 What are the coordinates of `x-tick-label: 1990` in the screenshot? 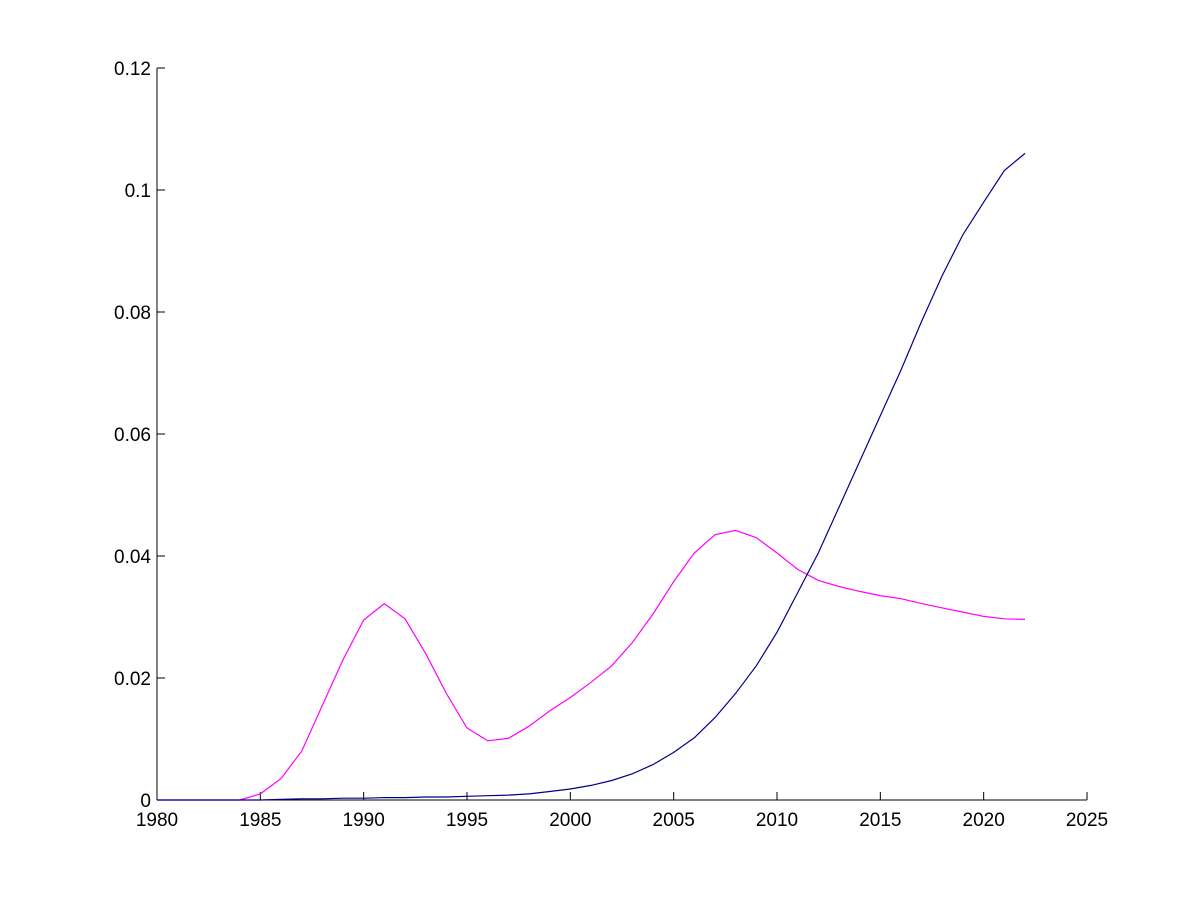 It's located at (364, 820).